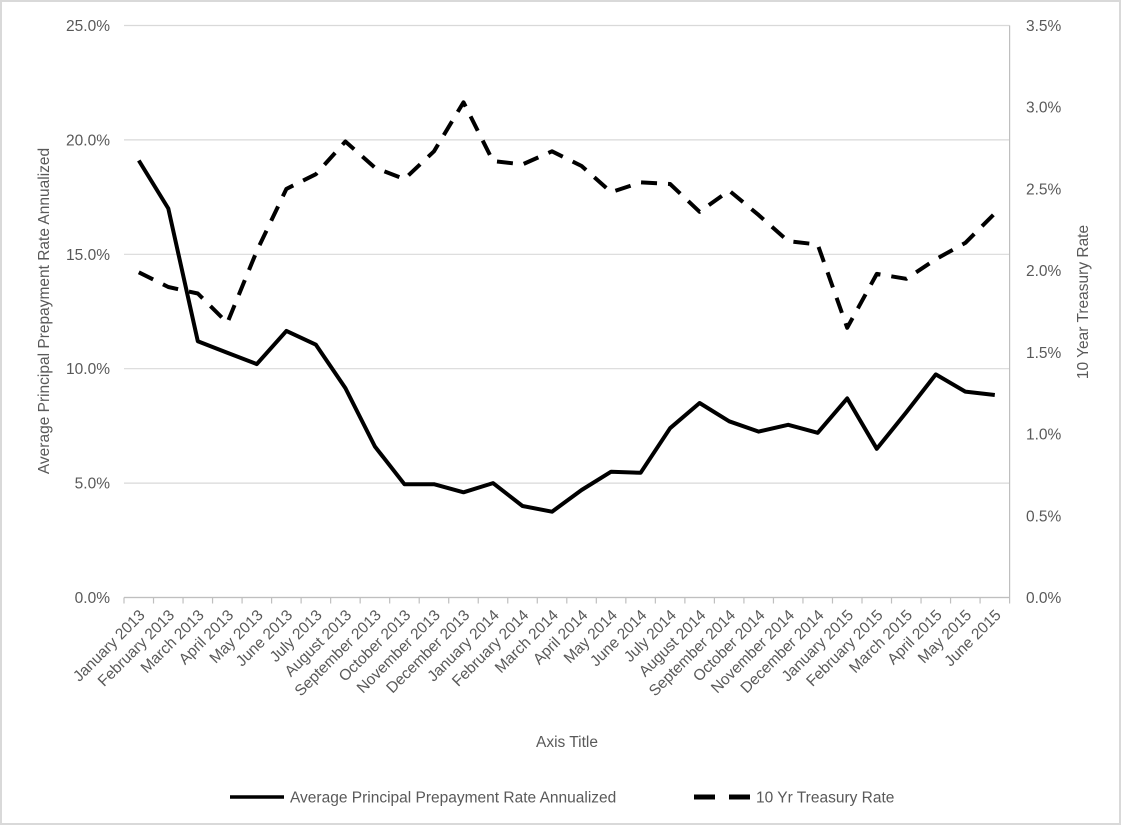  Describe the element at coordinates (88, 140) in the screenshot. I see `left-axis-tick-label: 20.0%` at that location.